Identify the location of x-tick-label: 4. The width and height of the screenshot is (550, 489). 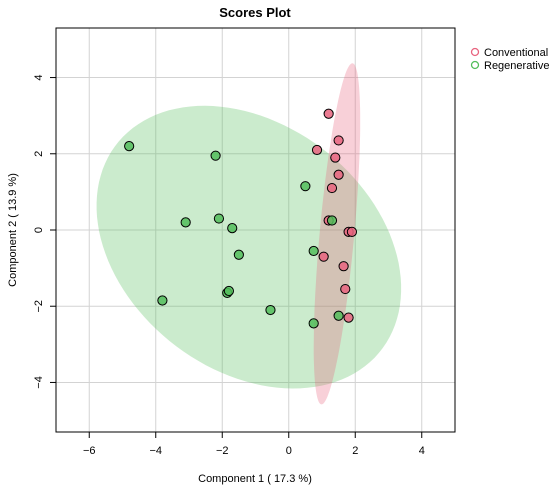
(422, 451).